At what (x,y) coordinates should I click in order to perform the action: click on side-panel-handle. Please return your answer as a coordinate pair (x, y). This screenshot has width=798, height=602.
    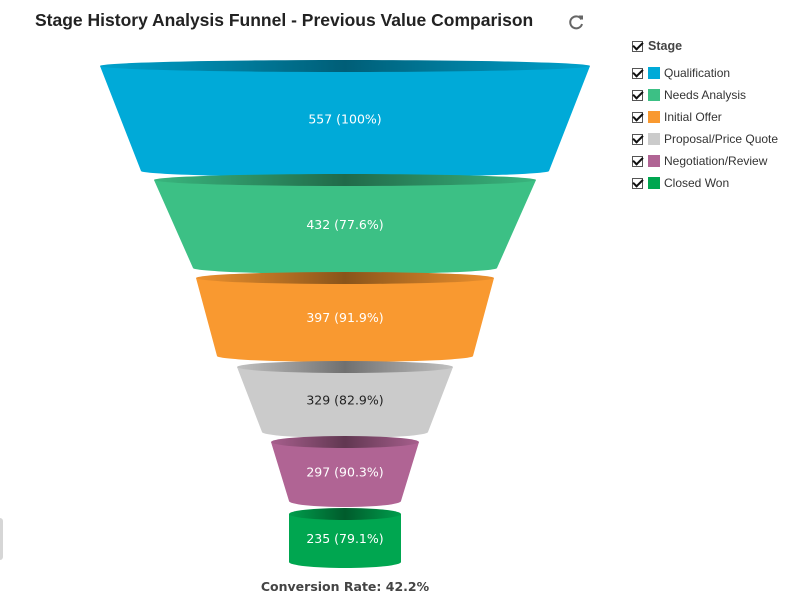
    Looking at the image, I should click on (1, 539).